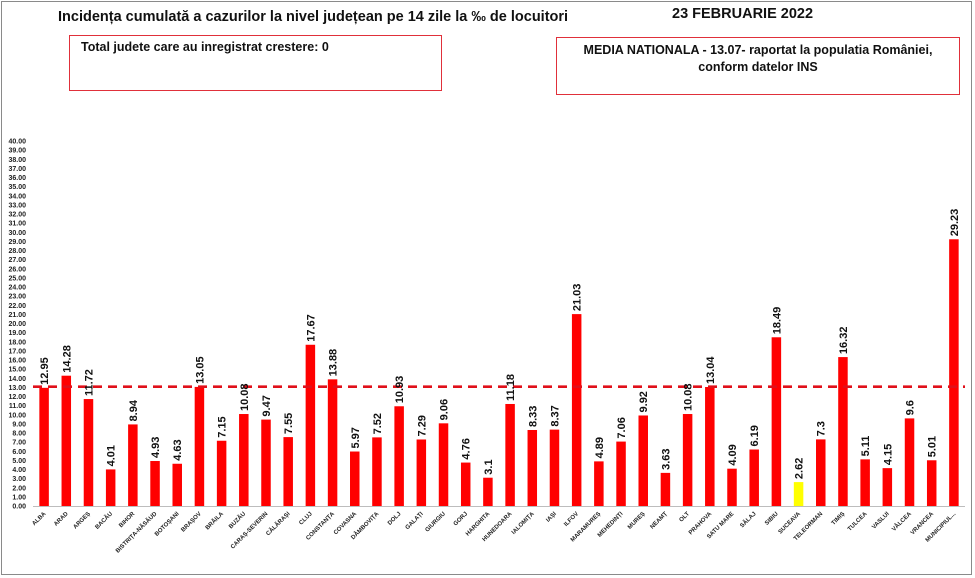 This screenshot has height=578, width=975. What do you see at coordinates (881, 521) in the screenshot?
I see `x-tick-label: VASLUI` at bounding box center [881, 521].